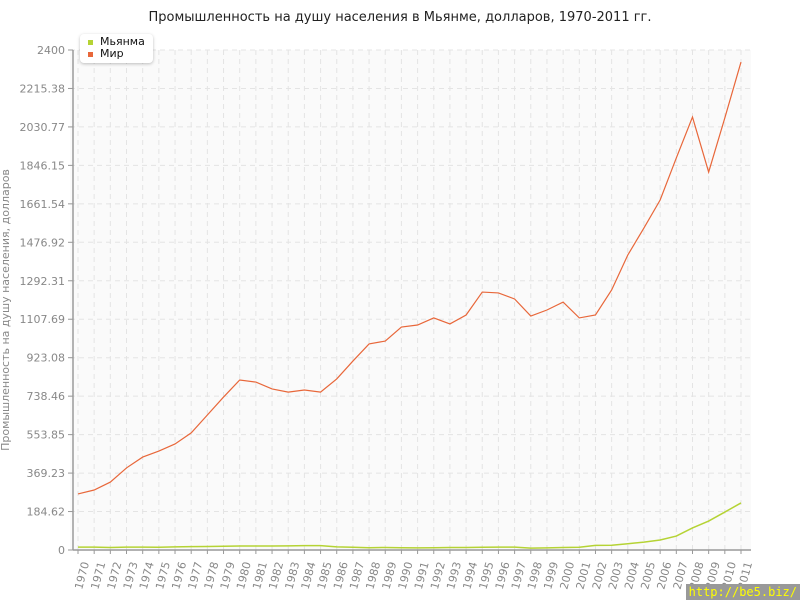 The width and height of the screenshot is (800, 600). What do you see at coordinates (51, 50) in the screenshot?
I see `y-tick-label: 2400` at bounding box center [51, 50].